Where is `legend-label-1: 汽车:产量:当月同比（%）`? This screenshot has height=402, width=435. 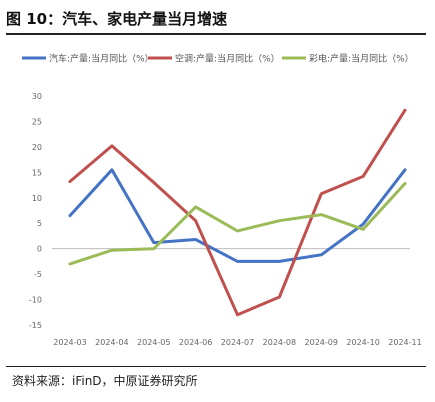 legend-label-1: 汽车:产量:当月同比（%） is located at coordinates (101, 59).